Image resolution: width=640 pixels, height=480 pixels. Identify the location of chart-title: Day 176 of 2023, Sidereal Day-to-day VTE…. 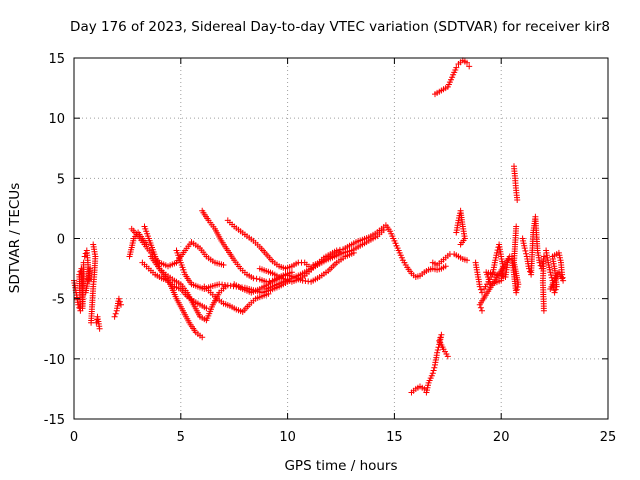
(340, 27).